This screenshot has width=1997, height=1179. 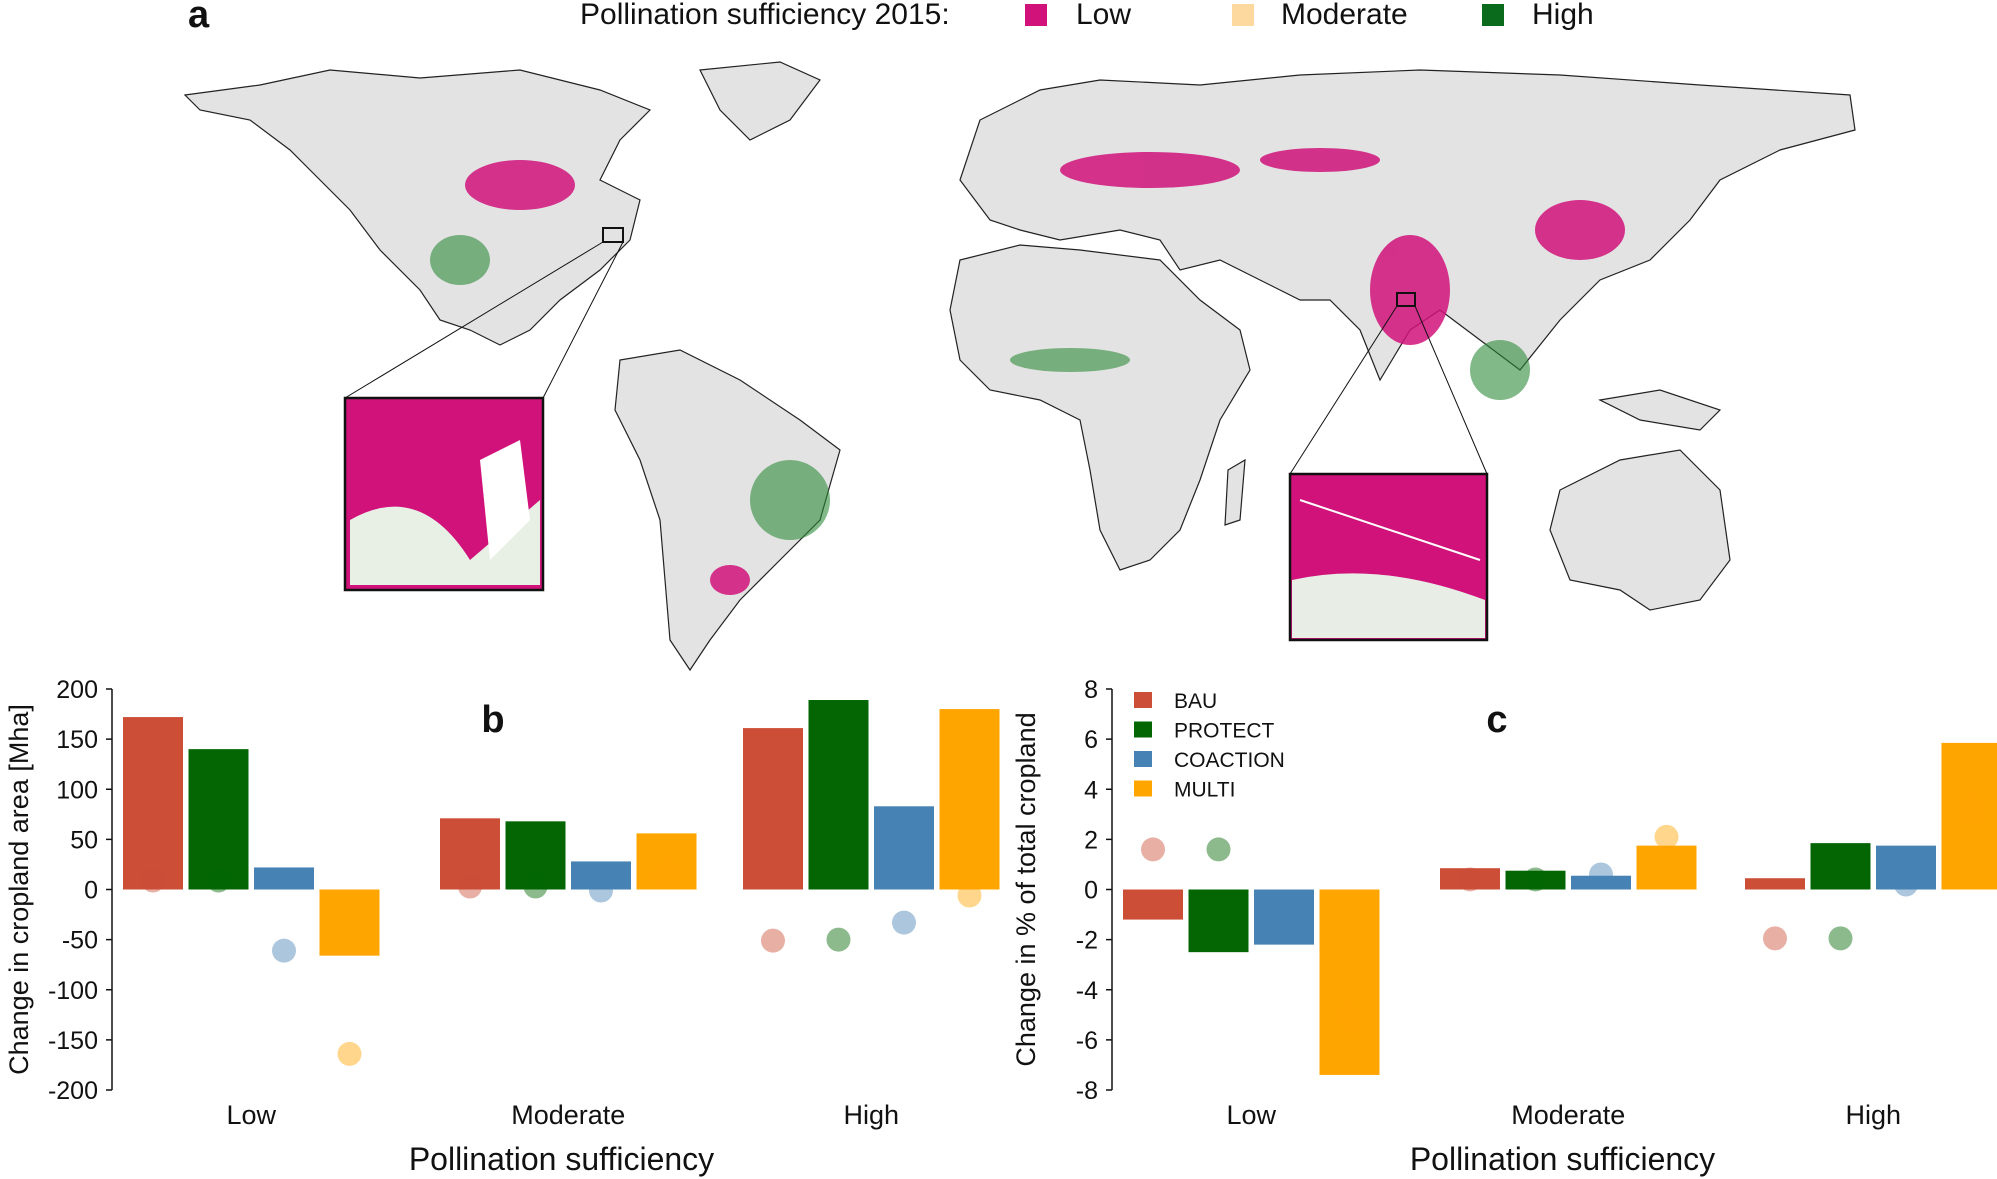 I want to click on y-tick-label: -100, so click(x=73, y=991).